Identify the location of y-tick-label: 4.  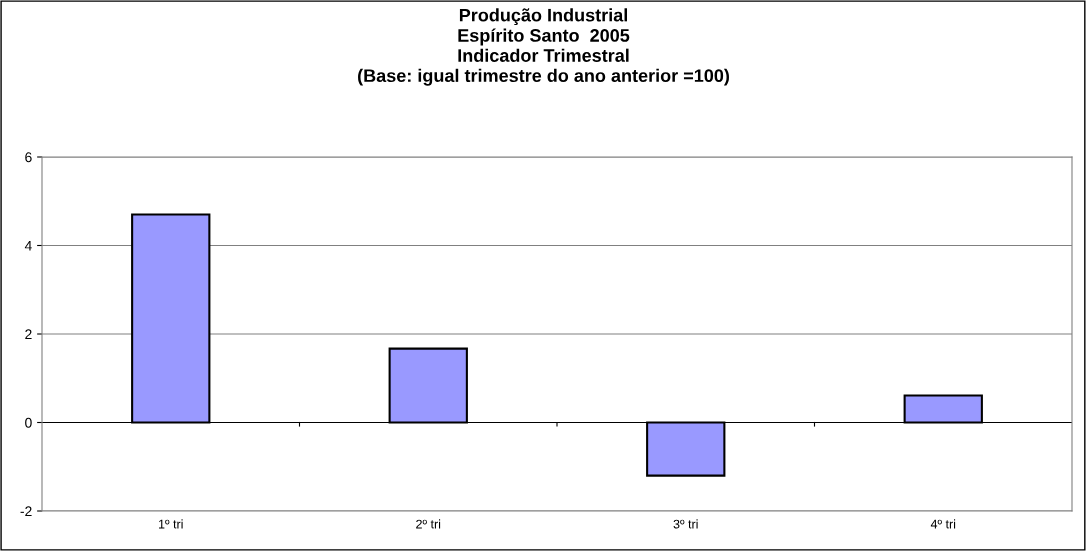
(28, 245).